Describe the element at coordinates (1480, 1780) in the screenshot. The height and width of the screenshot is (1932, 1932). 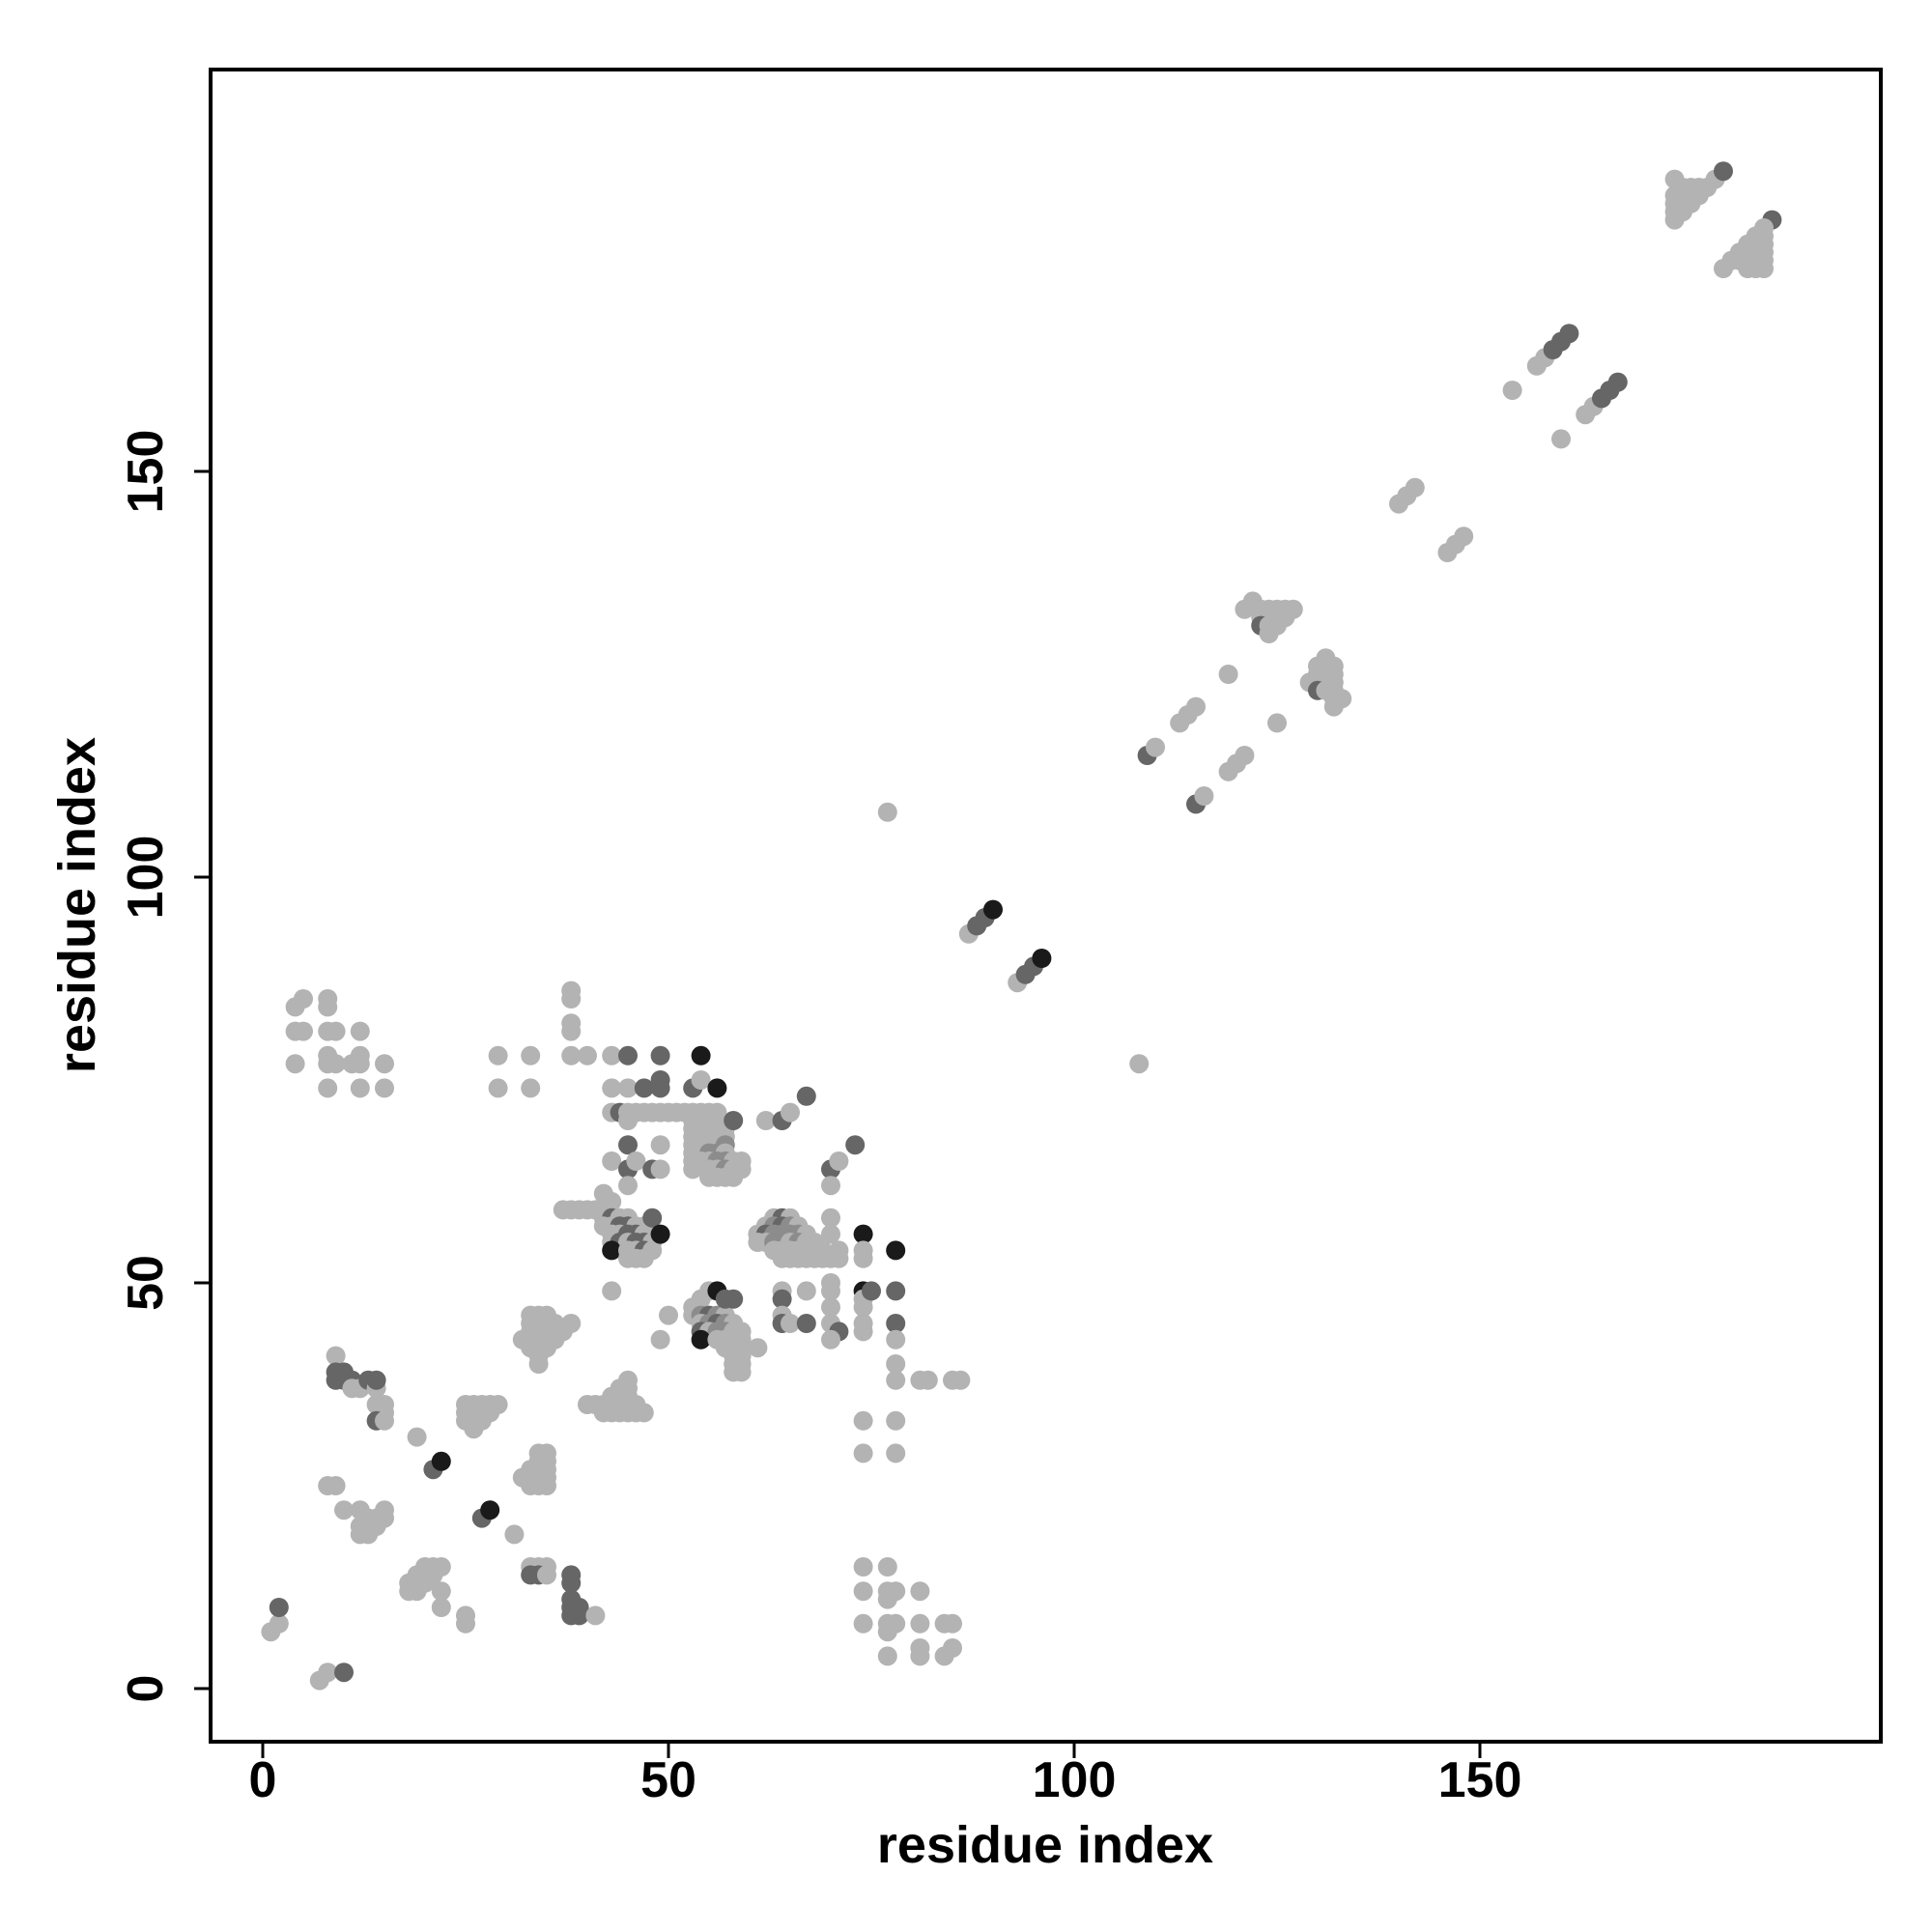
I see `x-tick-label: 150` at that location.